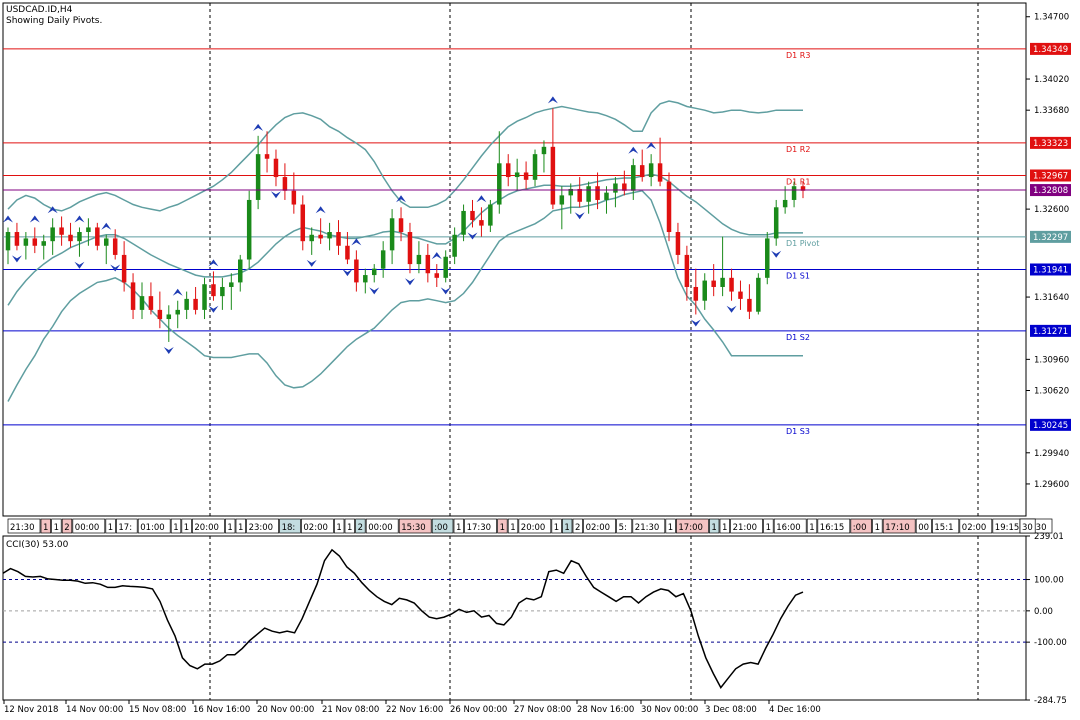 Image resolution: width=1080 pixels, height=720 pixels. I want to click on chart-subtitle: Showing Daily Pivots., so click(54, 21).